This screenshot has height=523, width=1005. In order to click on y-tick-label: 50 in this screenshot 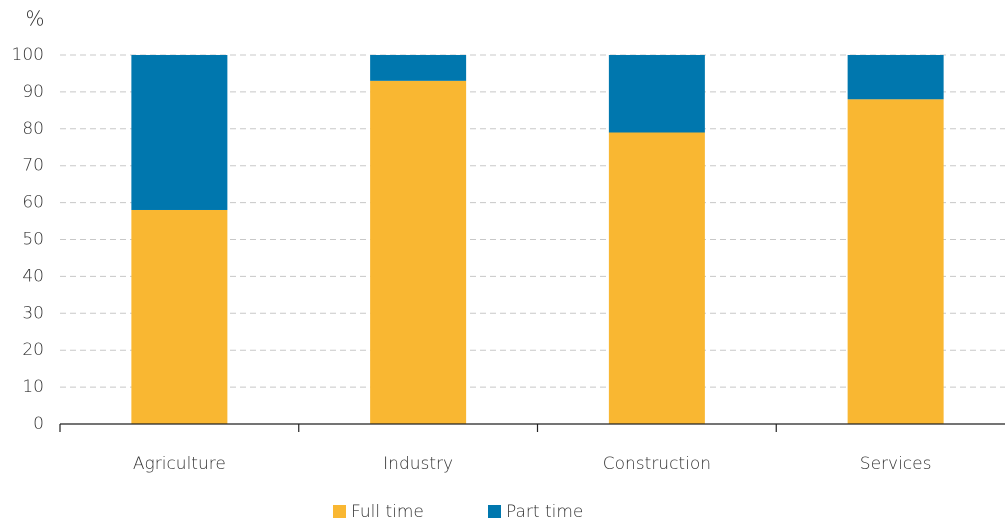, I will do `click(33, 240)`.